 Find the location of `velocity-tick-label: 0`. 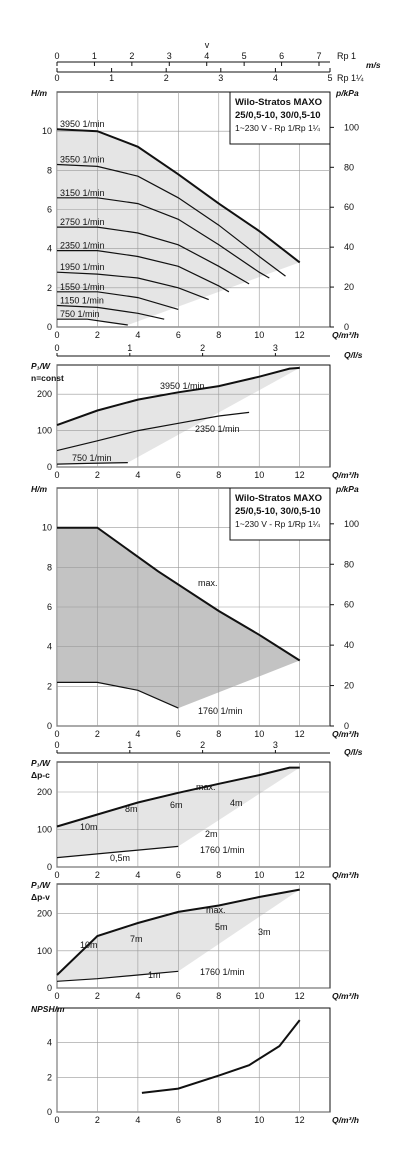

velocity-tick-label: 0 is located at coordinates (56, 78).